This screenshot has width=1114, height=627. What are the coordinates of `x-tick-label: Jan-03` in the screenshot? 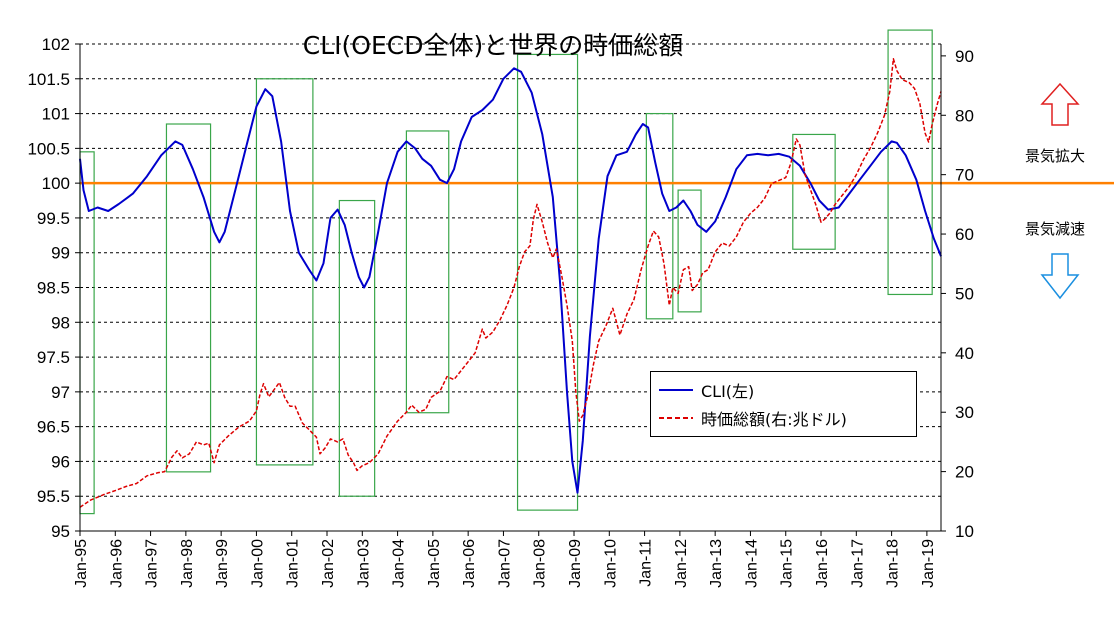 It's located at (363, 563).